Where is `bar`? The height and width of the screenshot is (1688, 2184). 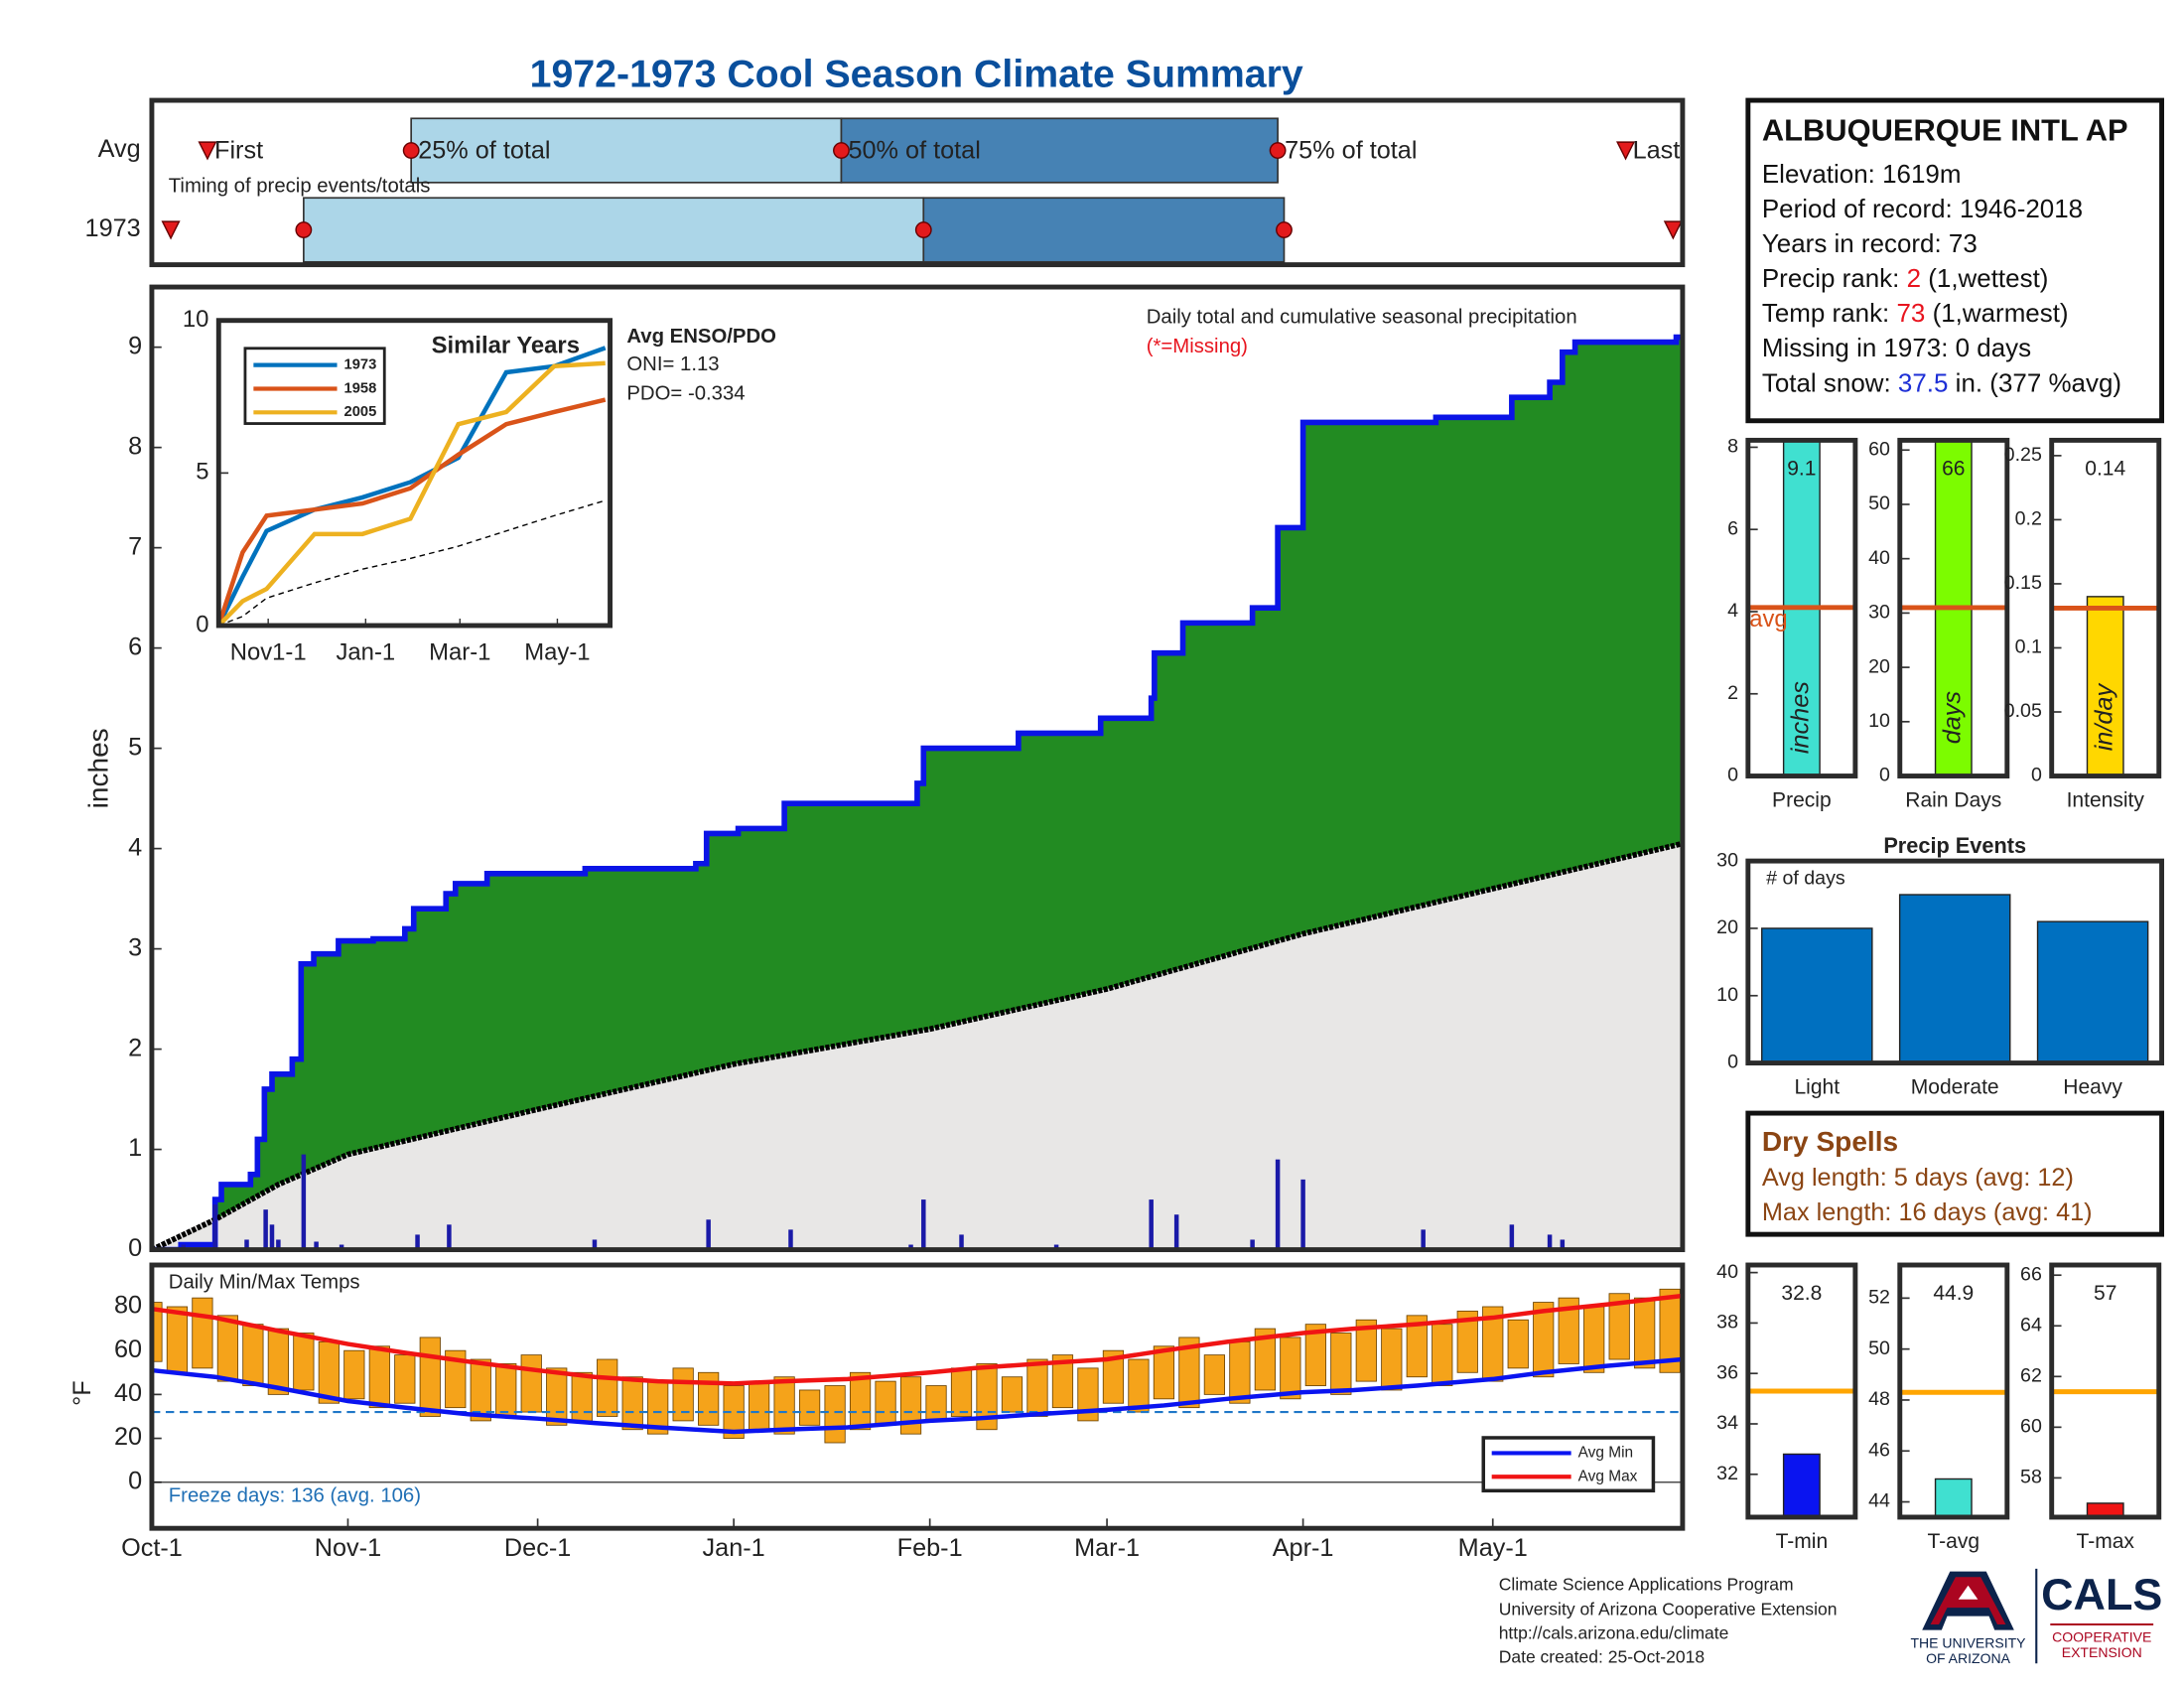 bar is located at coordinates (1954, 979).